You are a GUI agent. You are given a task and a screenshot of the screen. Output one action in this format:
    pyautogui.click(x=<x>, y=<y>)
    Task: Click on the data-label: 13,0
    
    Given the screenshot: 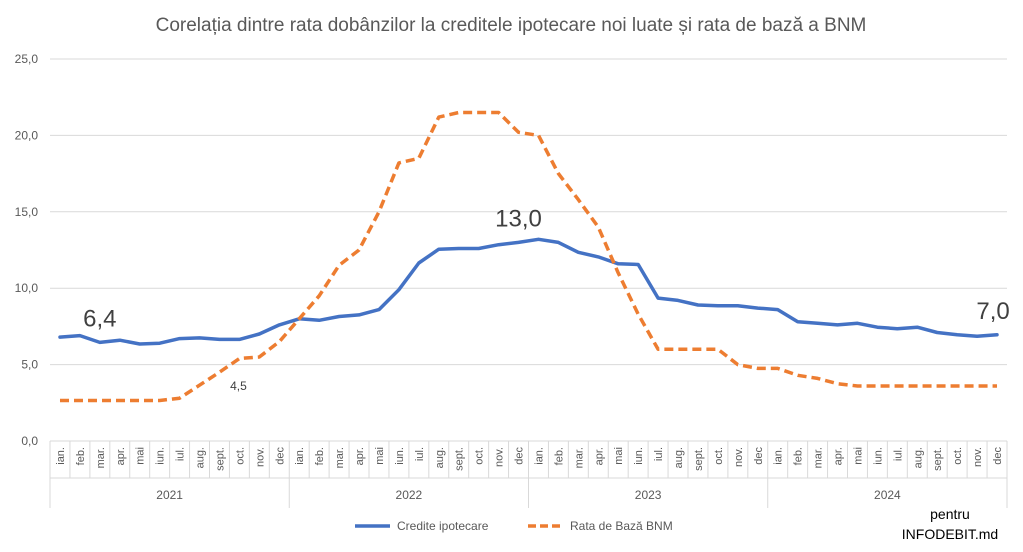 What is the action you would take?
    pyautogui.click(x=518, y=218)
    